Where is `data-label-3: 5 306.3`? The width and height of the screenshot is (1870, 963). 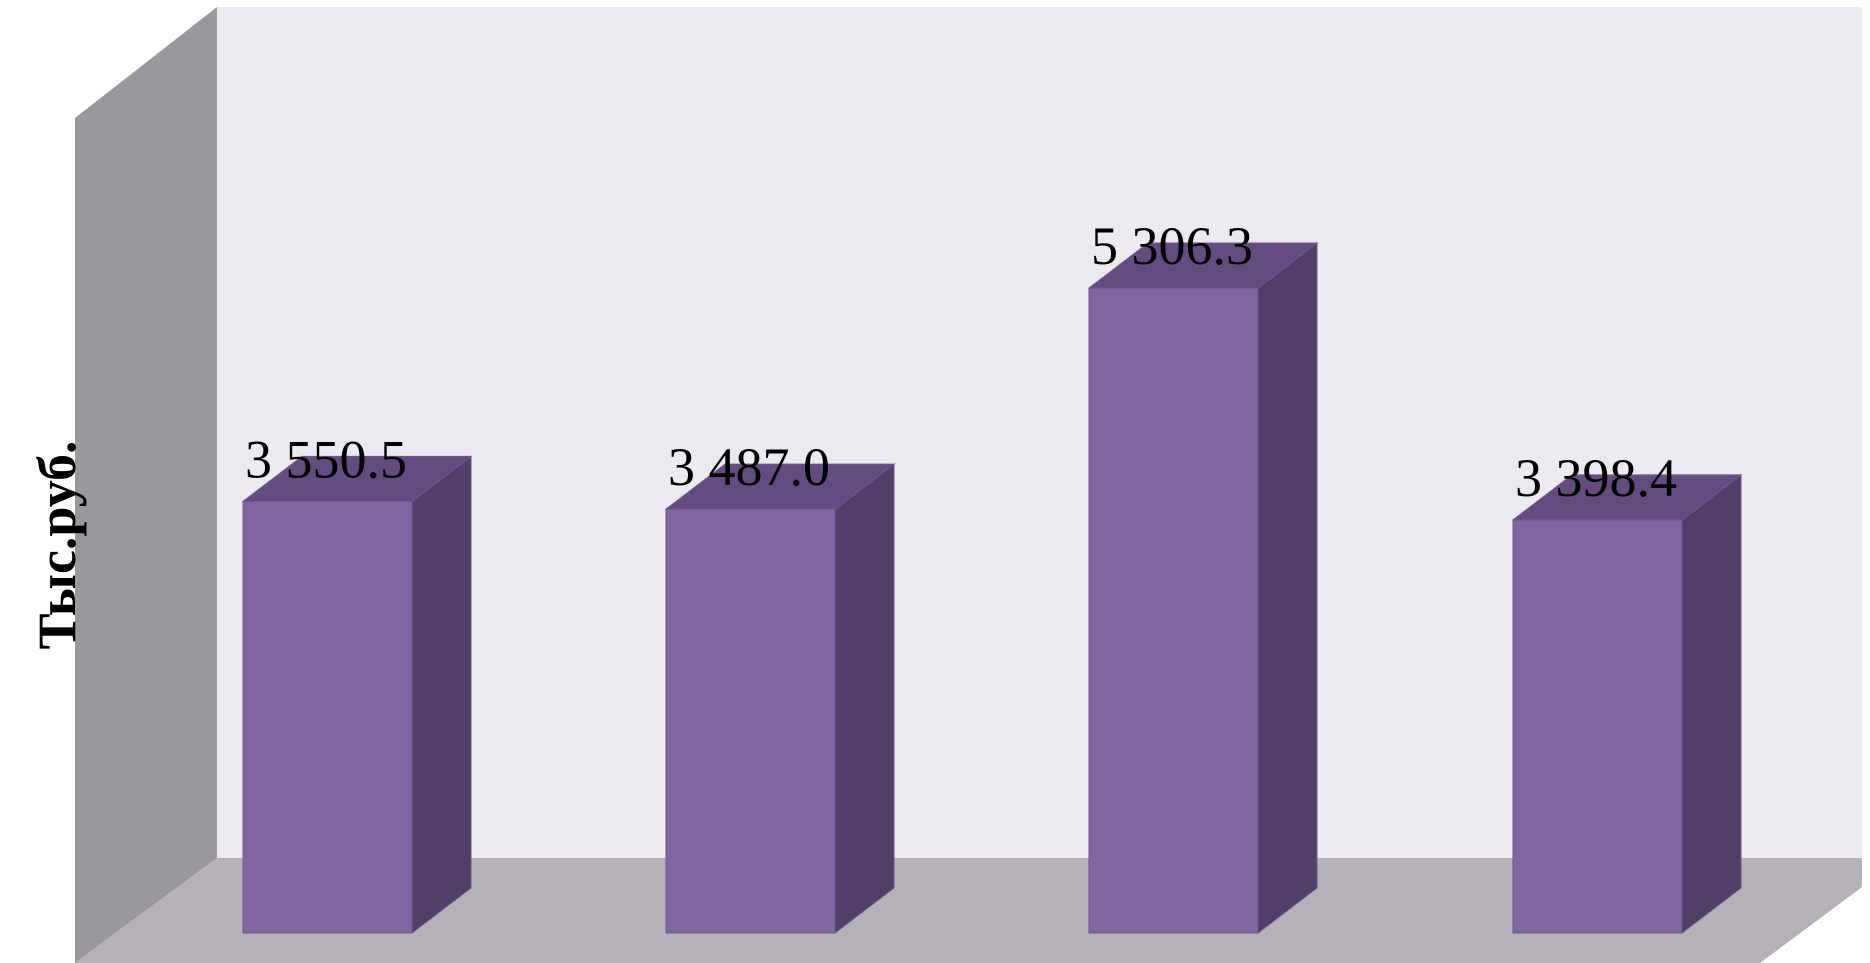
data-label-3: 5 306.3 is located at coordinates (1172, 246).